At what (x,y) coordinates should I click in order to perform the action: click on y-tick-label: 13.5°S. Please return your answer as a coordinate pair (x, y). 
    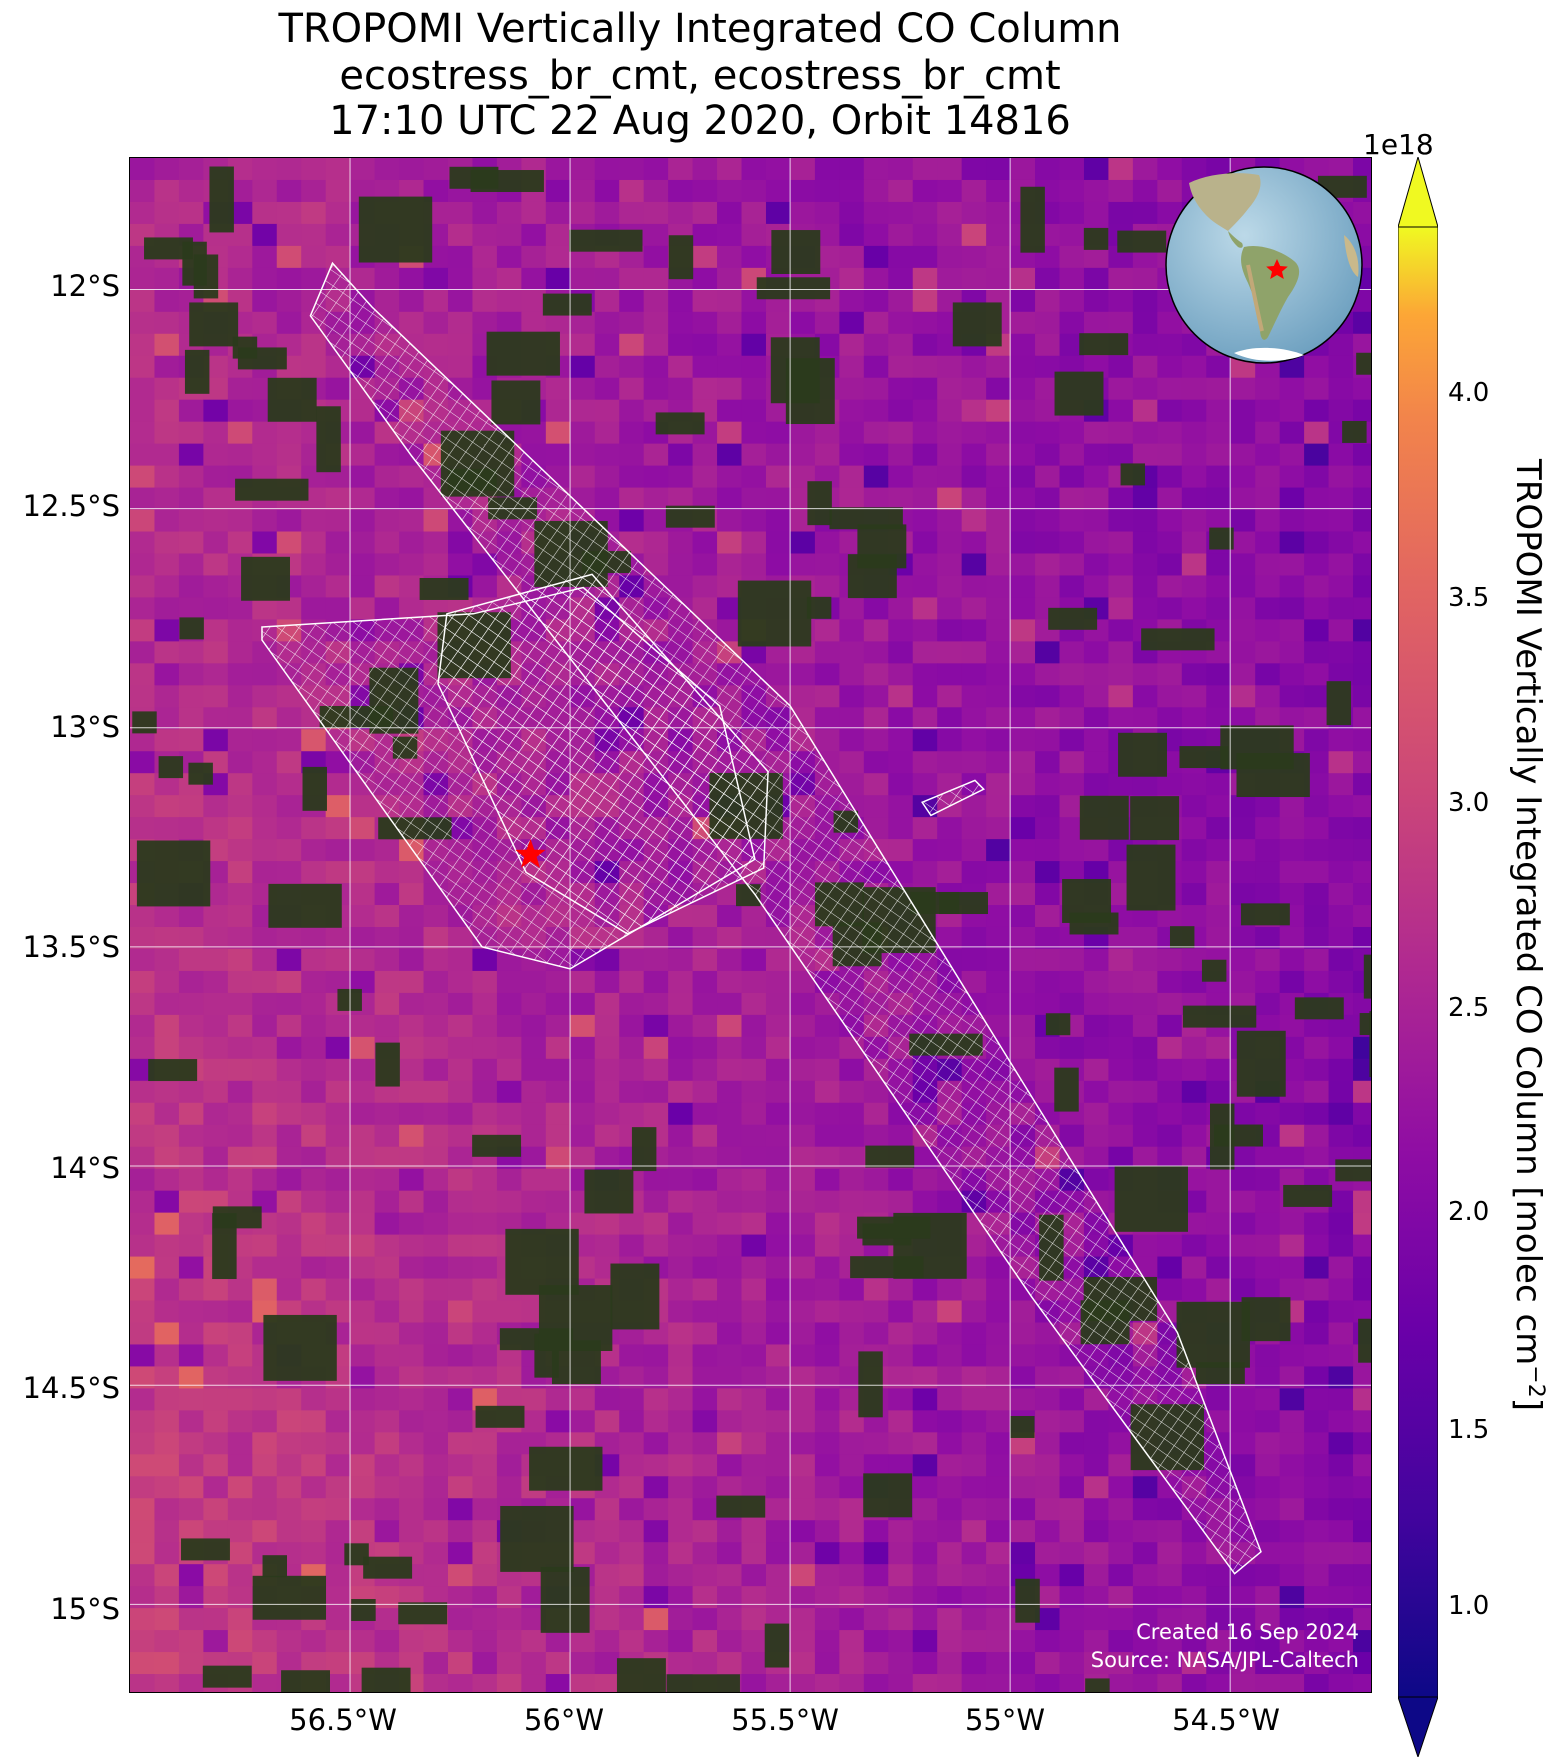
    Looking at the image, I should click on (71, 947).